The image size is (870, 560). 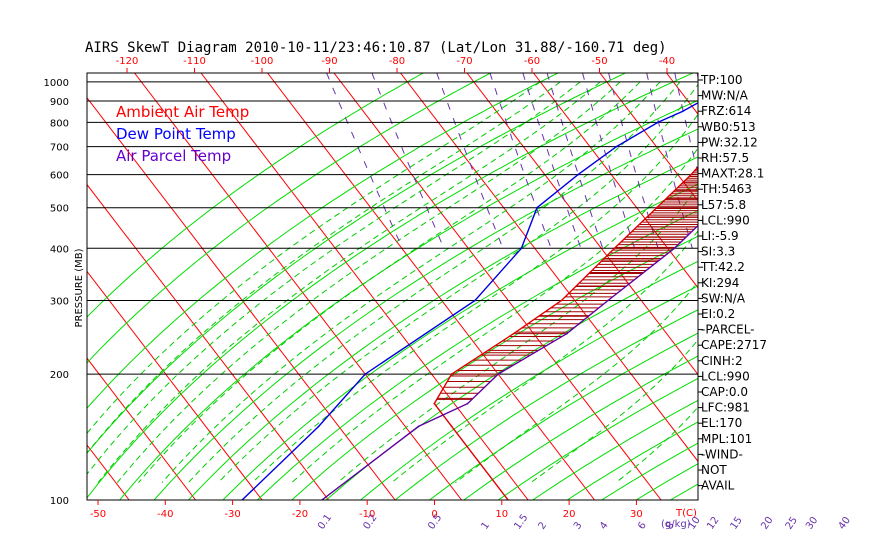 What do you see at coordinates (670, 526) in the screenshot?
I see `mixing-ratio-tick-label: 8` at bounding box center [670, 526].